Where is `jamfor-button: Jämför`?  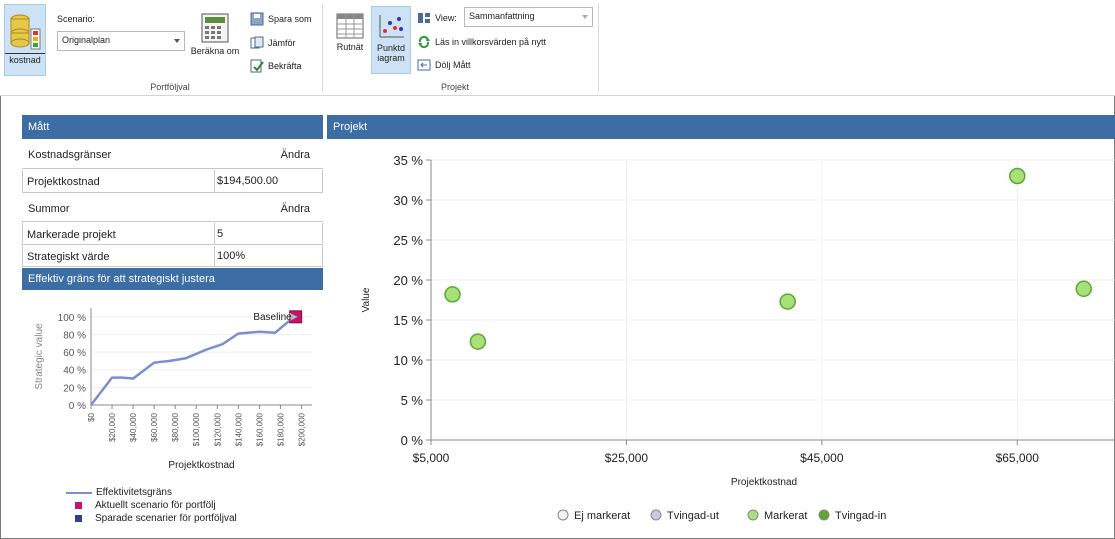
jamfor-button: Jämför is located at coordinates (273, 43).